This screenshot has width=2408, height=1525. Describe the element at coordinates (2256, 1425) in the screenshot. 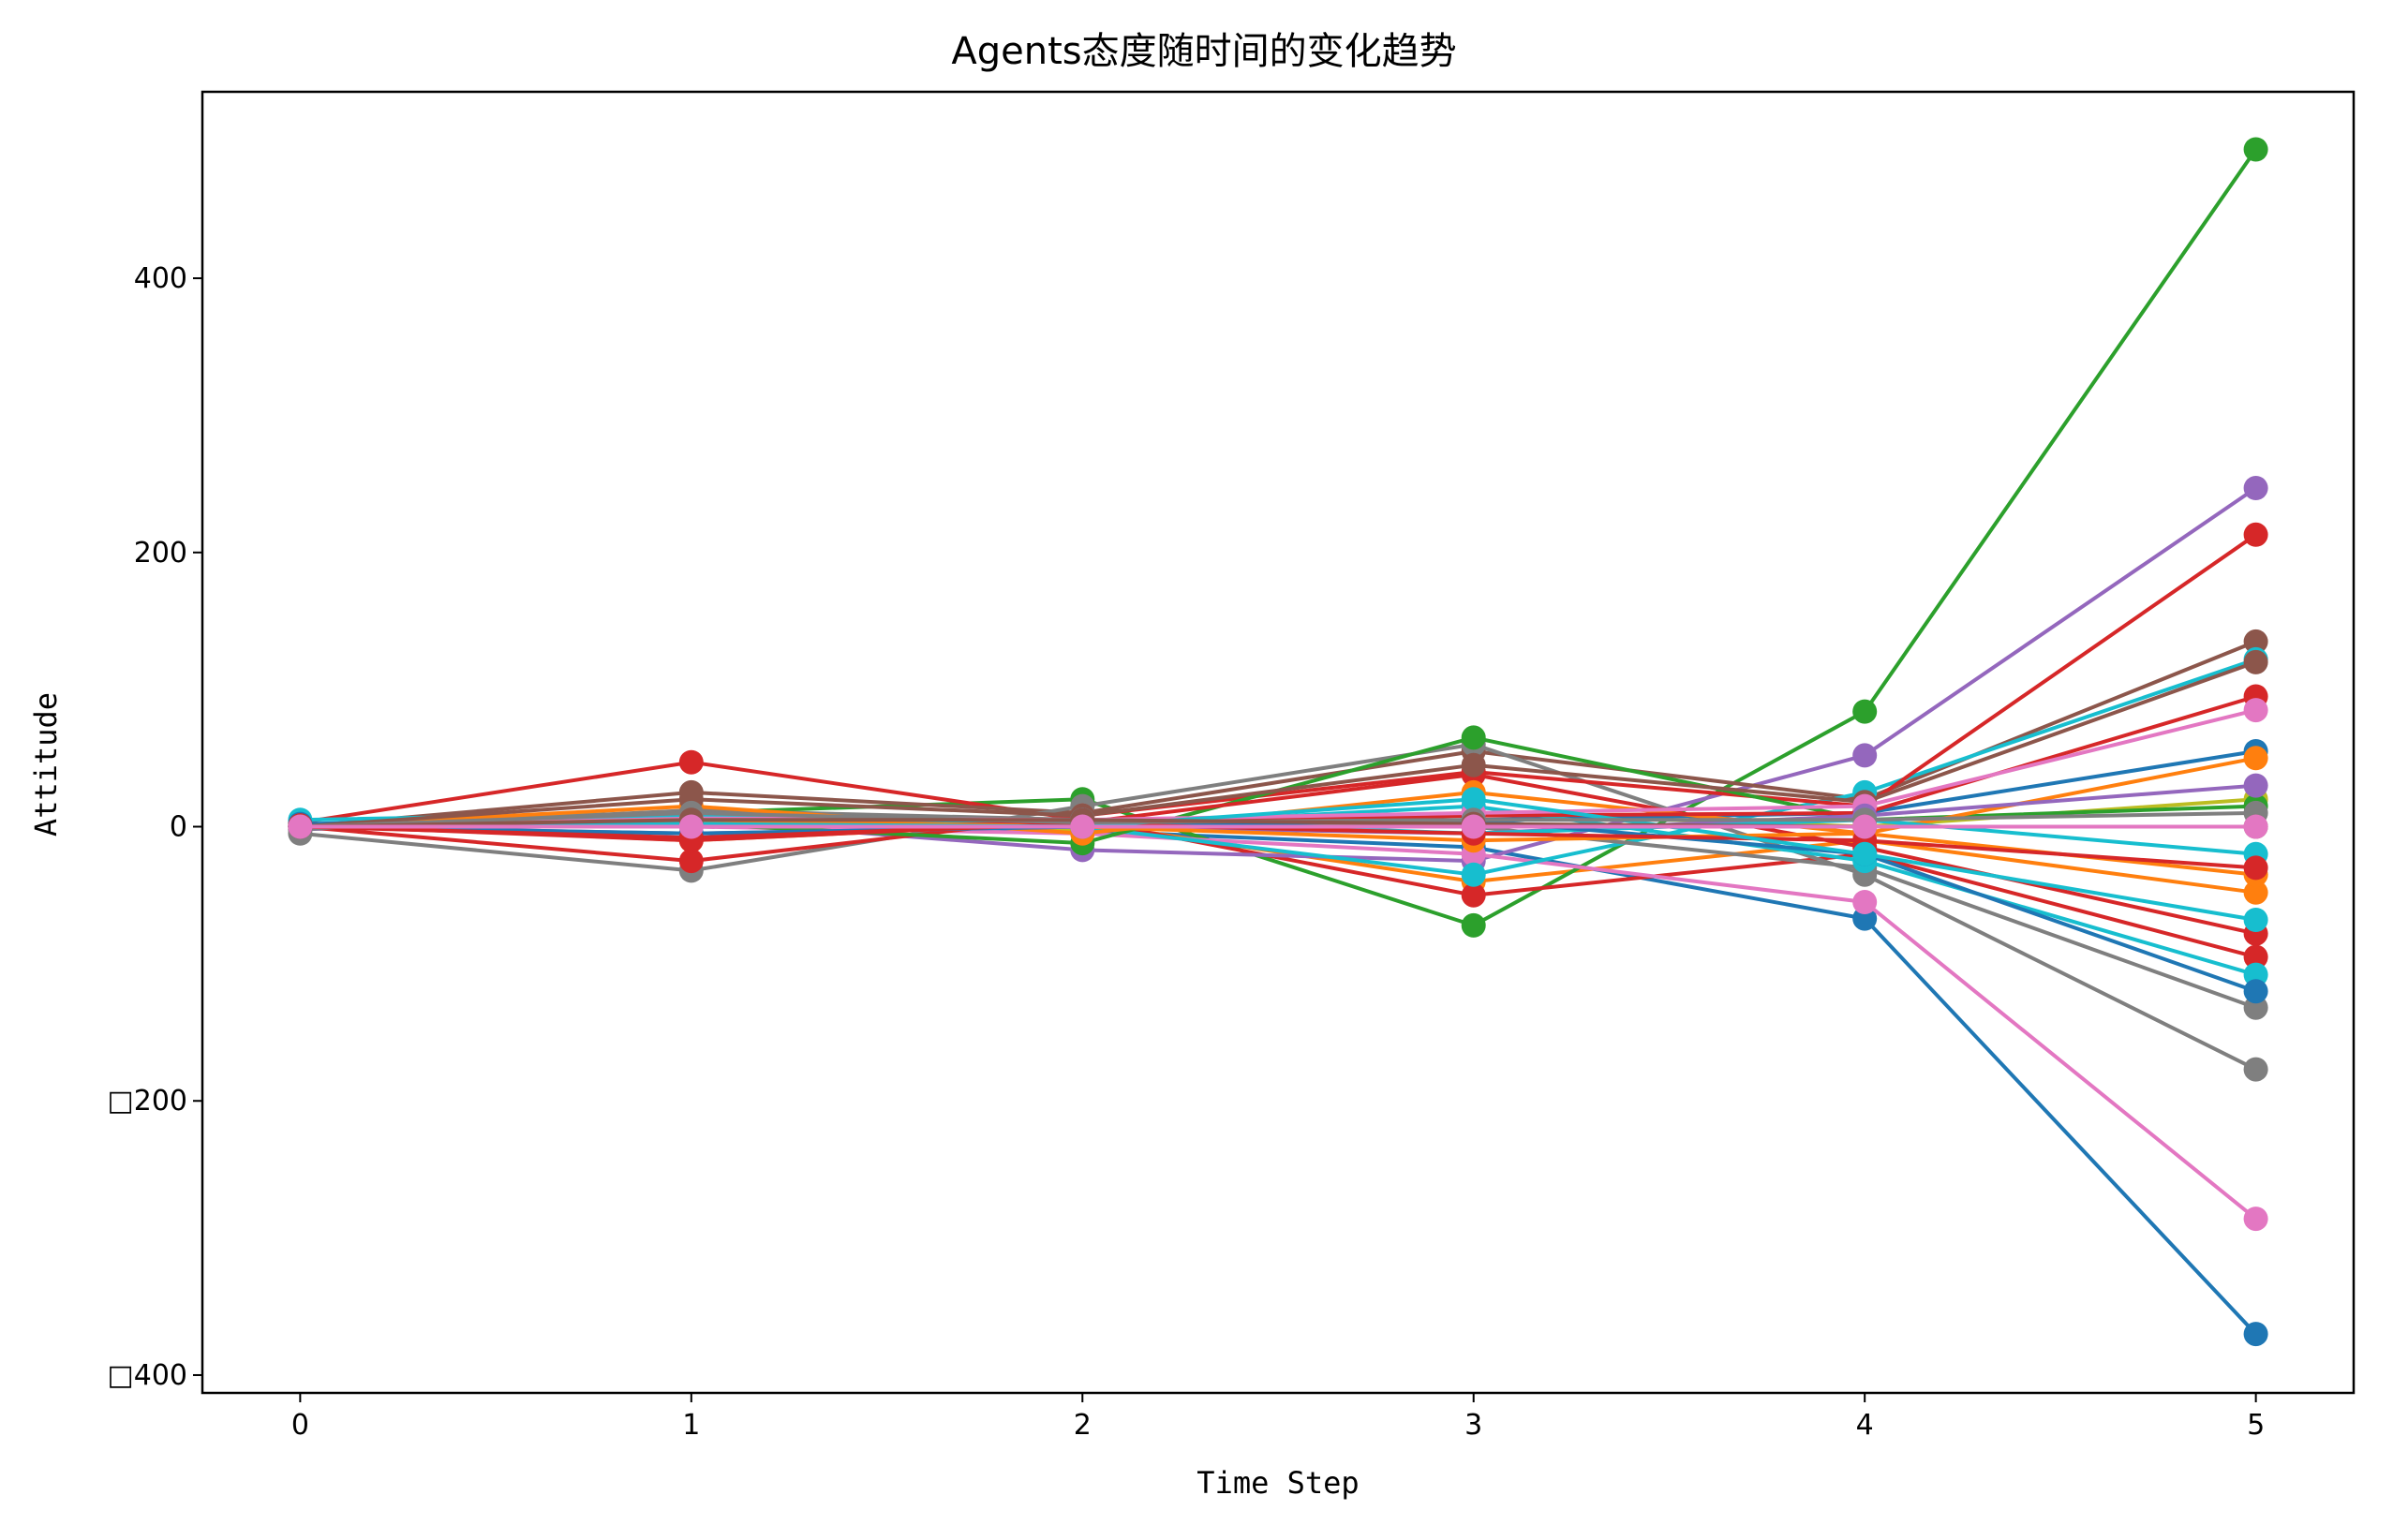

I see `x-tick-label: 5` at that location.